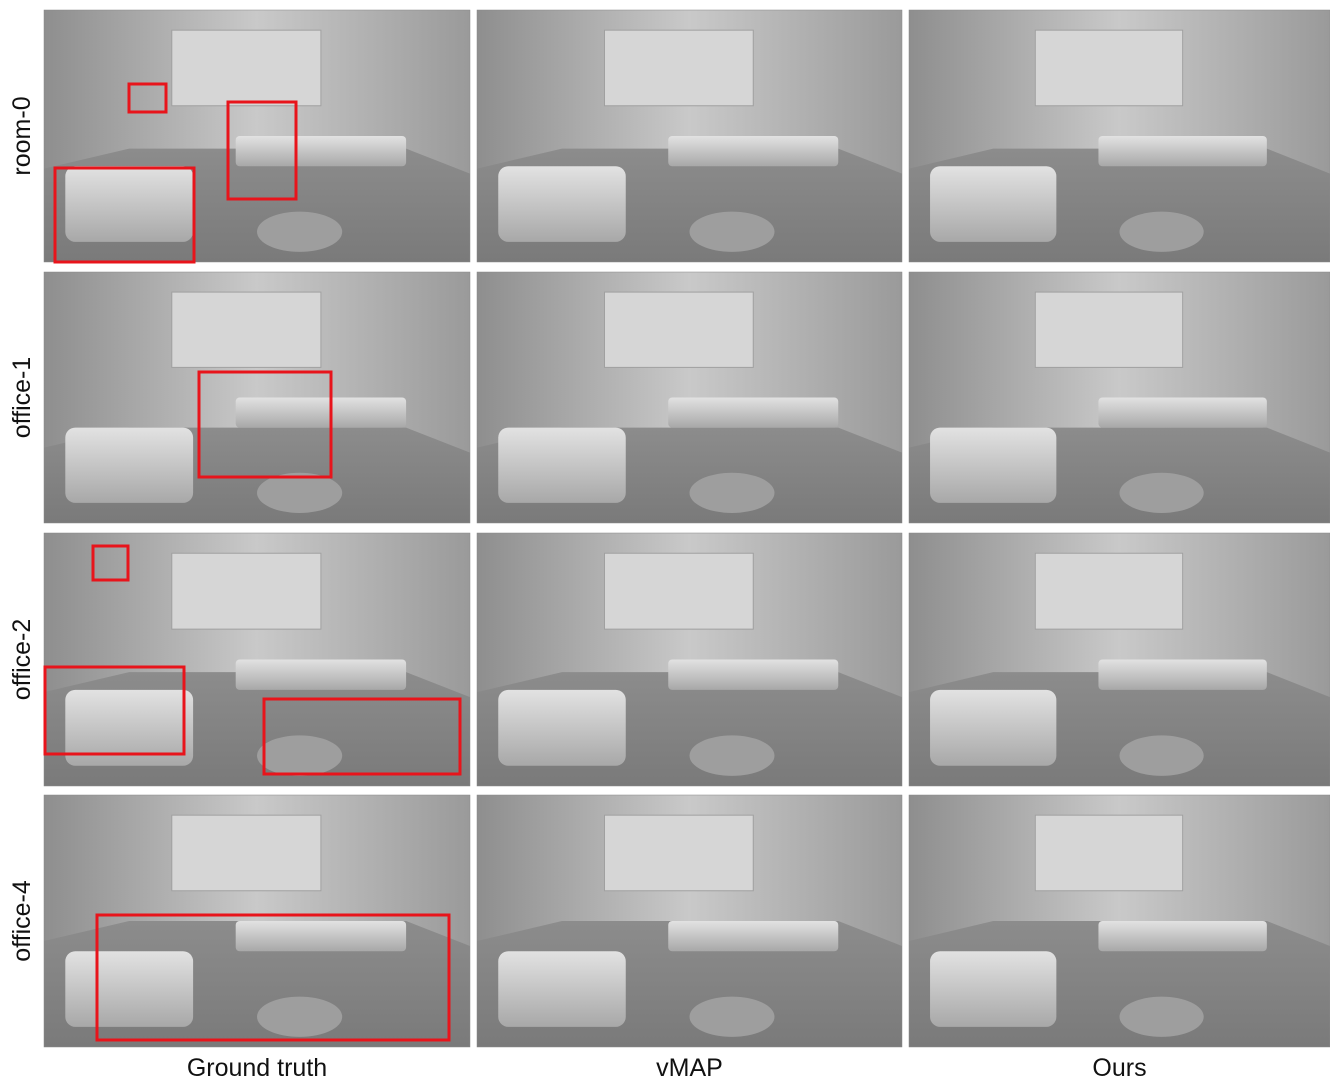 The height and width of the screenshot is (1087, 1330). What do you see at coordinates (689, 1068) in the screenshot?
I see `column-label: vMAP` at bounding box center [689, 1068].